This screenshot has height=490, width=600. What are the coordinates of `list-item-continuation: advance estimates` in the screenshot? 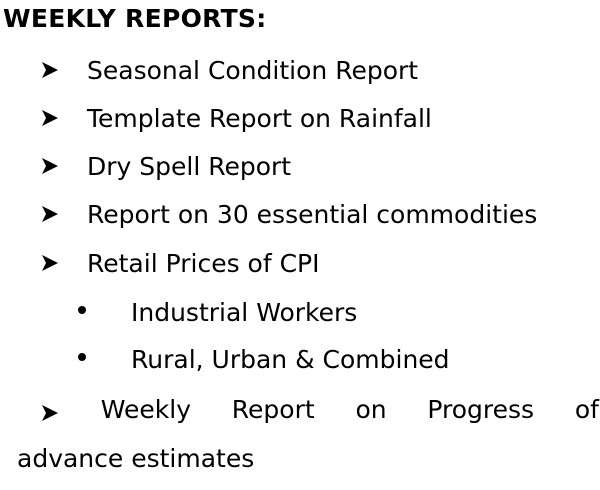 It's located at (136, 458).